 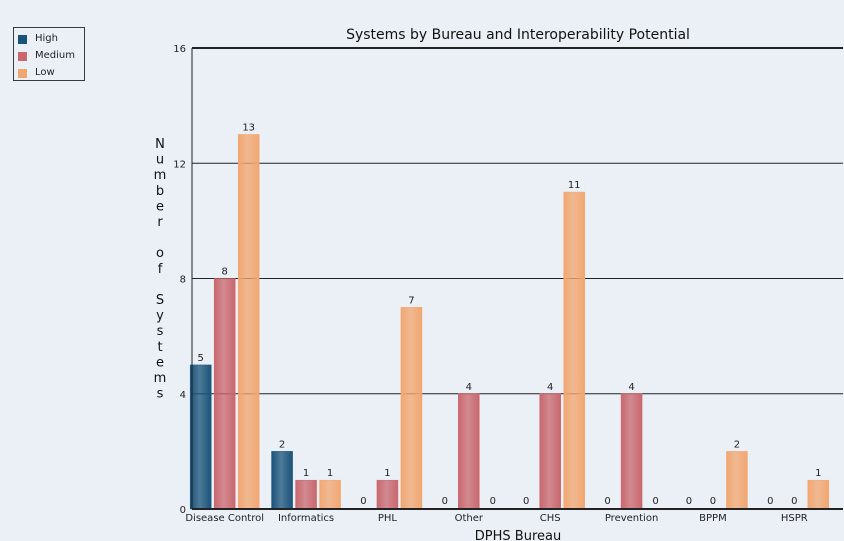 I want to click on y-axis-title-char: N, so click(x=160, y=144).